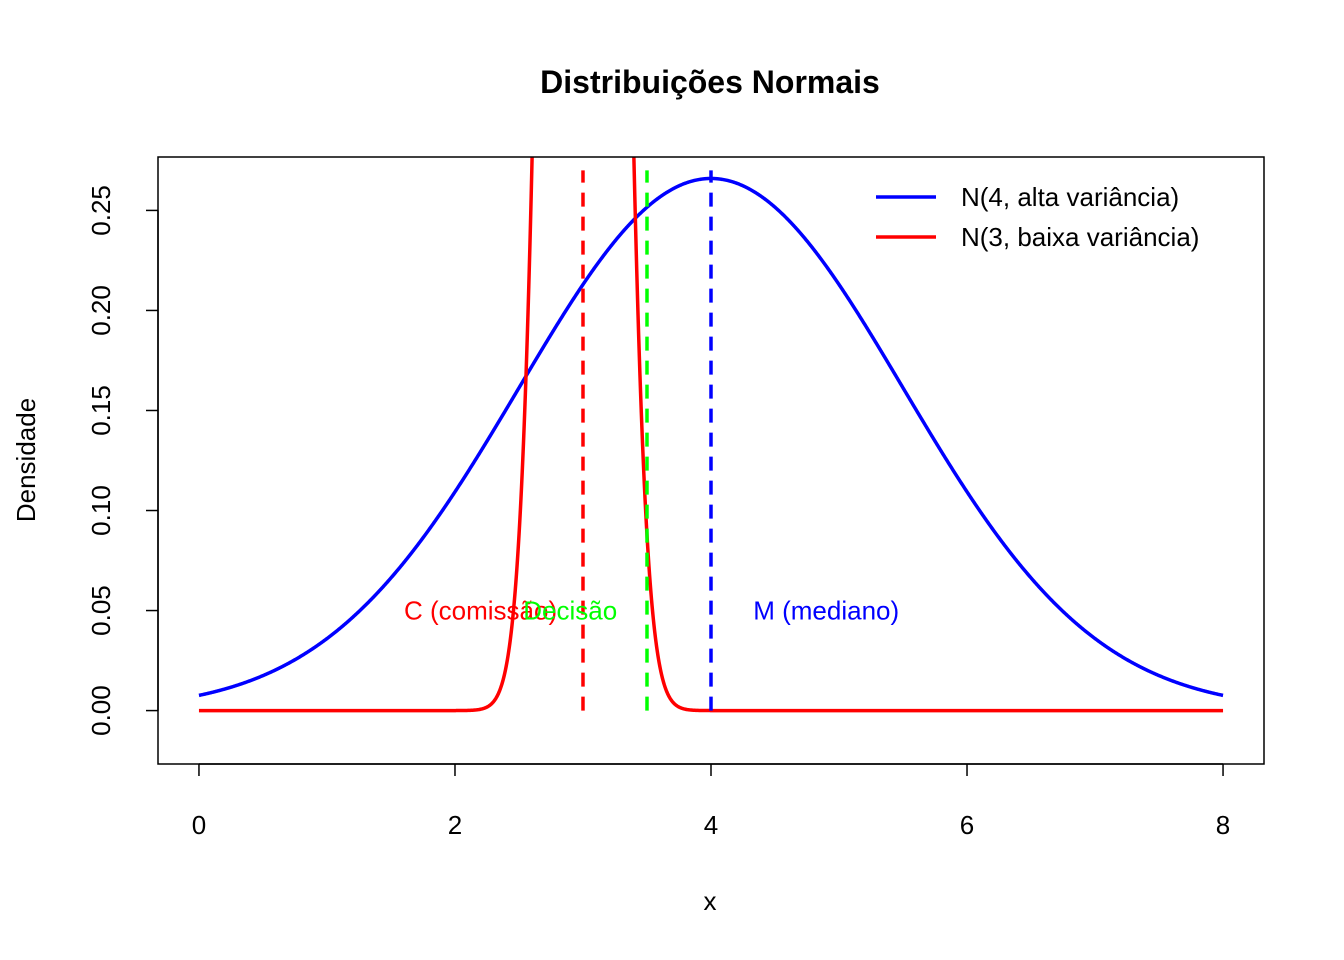  What do you see at coordinates (455, 825) in the screenshot?
I see `x-tick-label: 2` at bounding box center [455, 825].